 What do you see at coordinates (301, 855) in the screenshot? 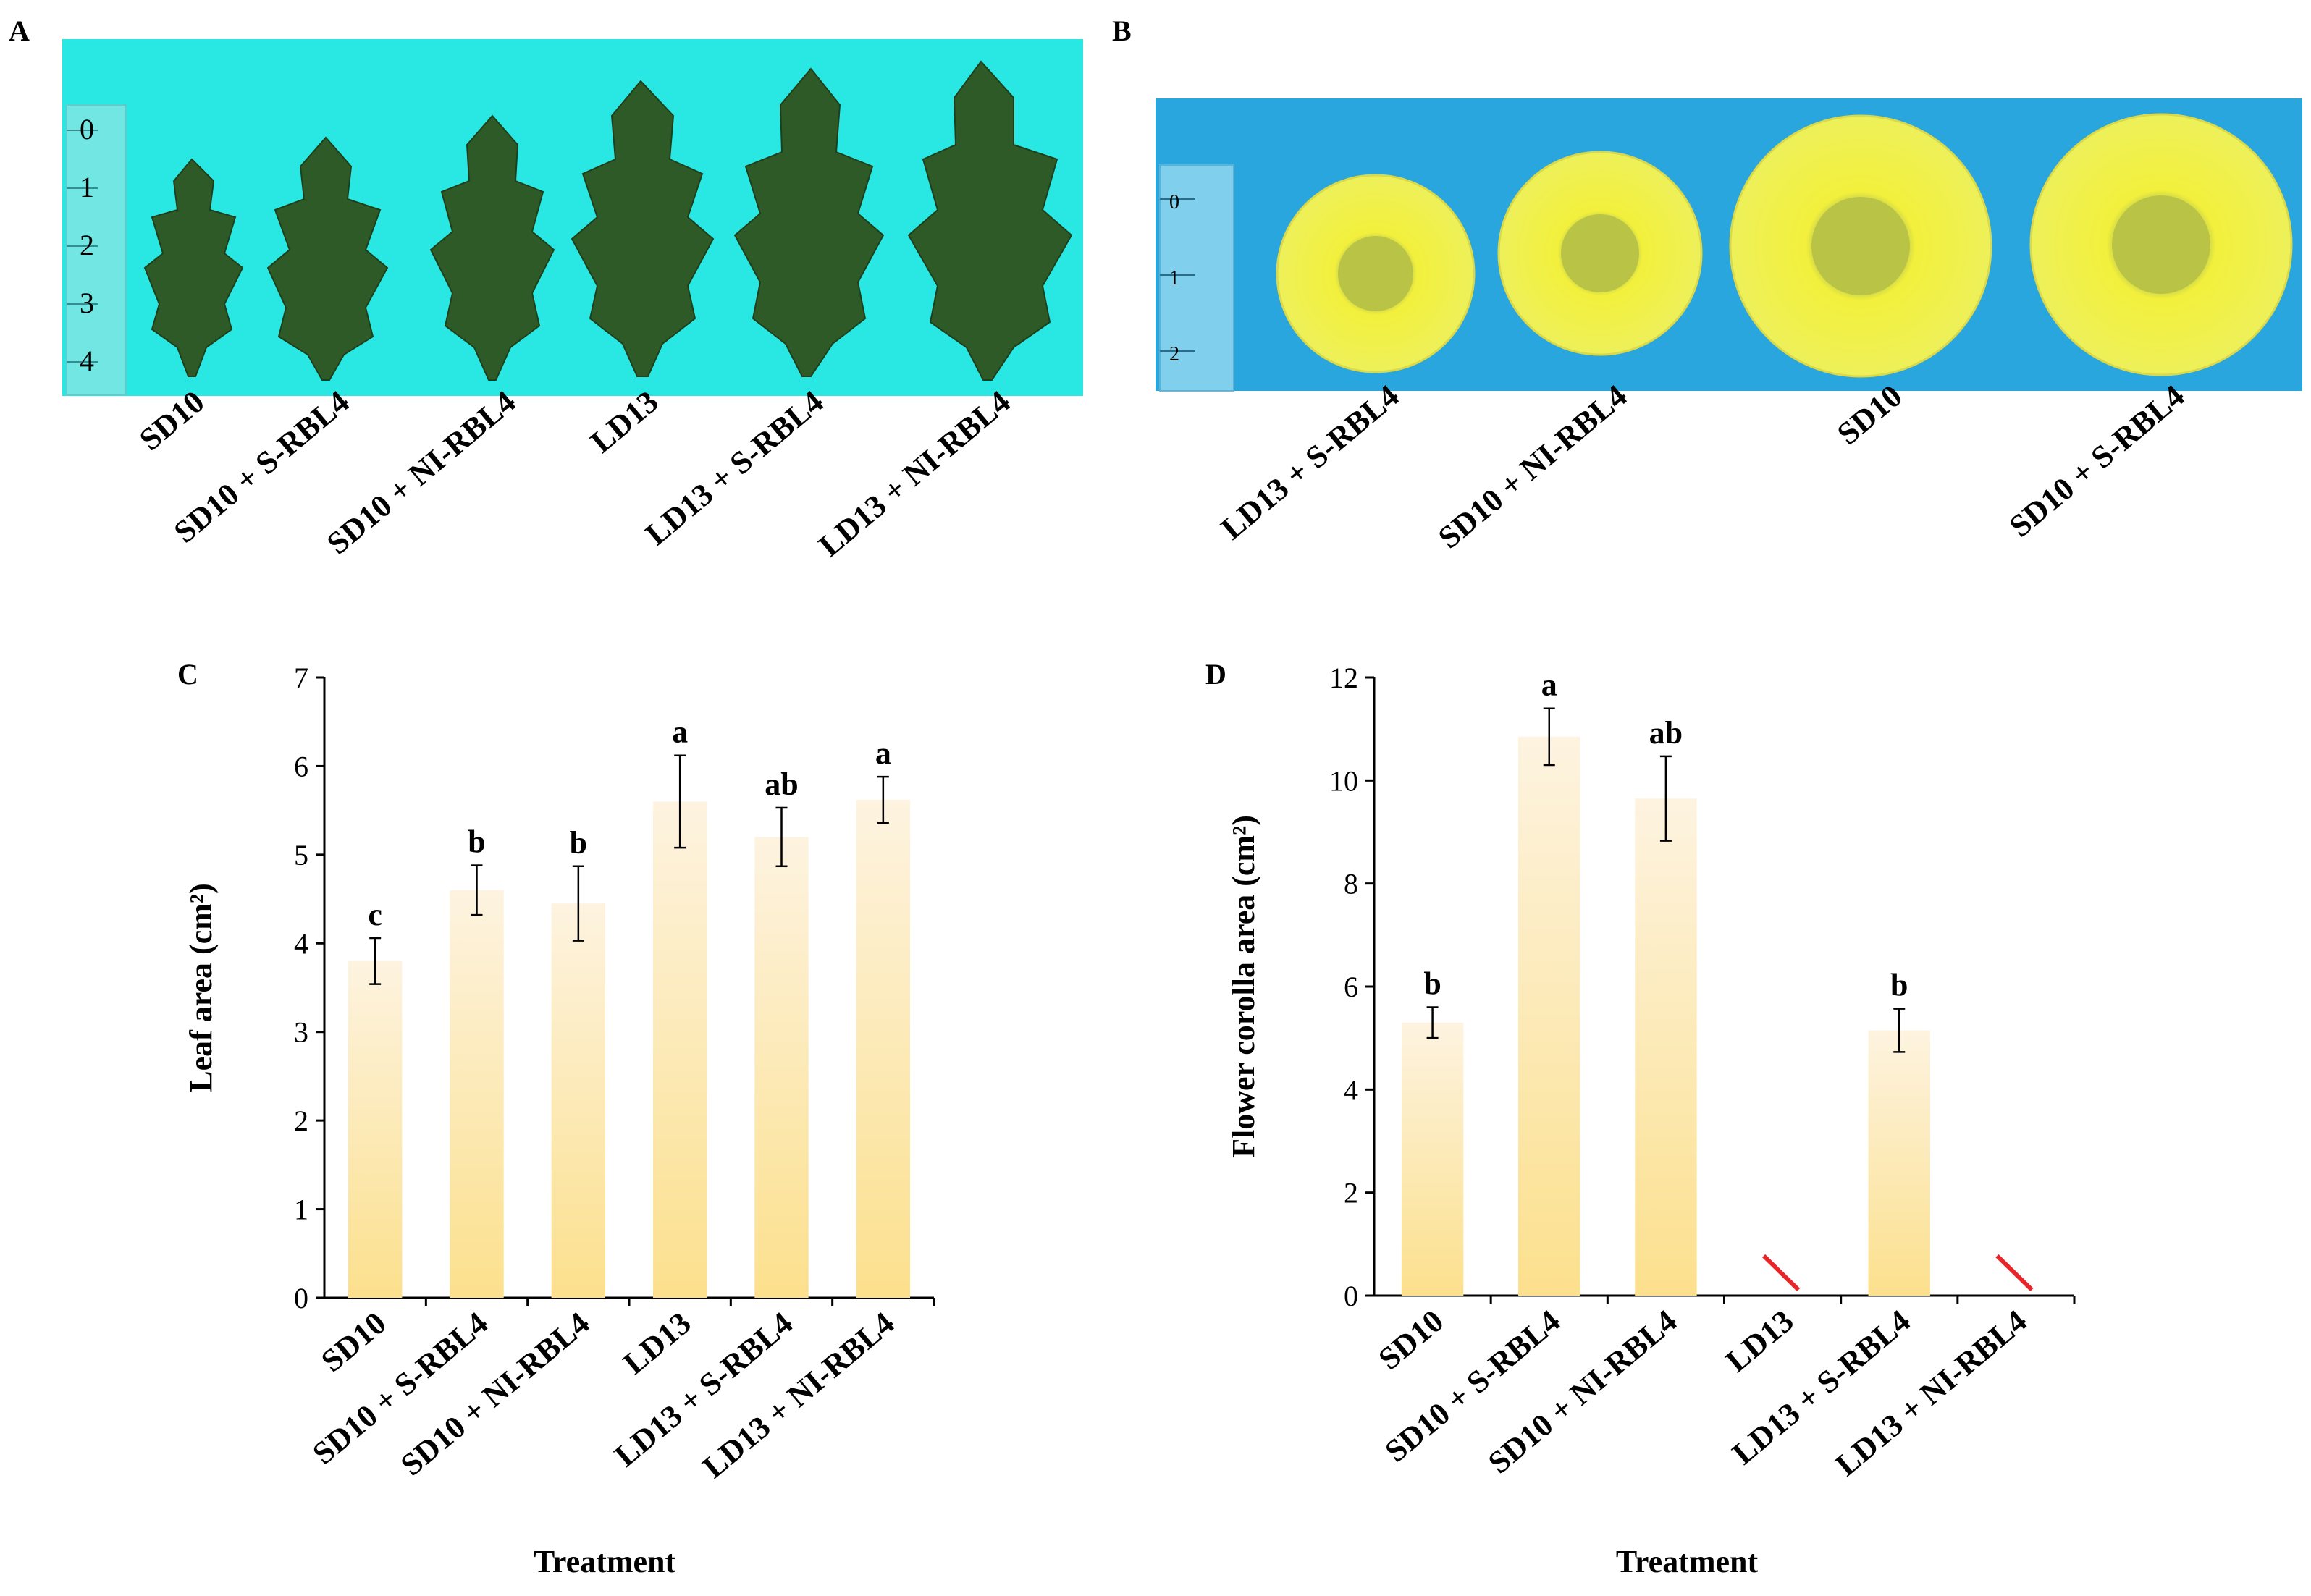
I see `y-tick-label: 5` at bounding box center [301, 855].